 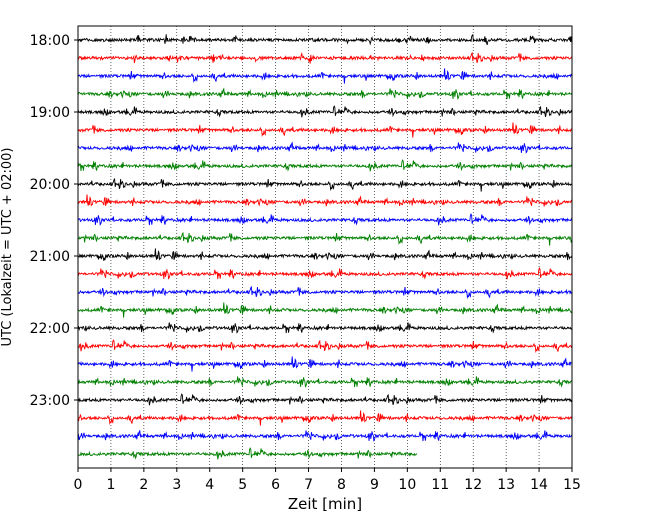 What do you see at coordinates (50, 329) in the screenshot?
I see `y-tick-label: 22:00` at bounding box center [50, 329].